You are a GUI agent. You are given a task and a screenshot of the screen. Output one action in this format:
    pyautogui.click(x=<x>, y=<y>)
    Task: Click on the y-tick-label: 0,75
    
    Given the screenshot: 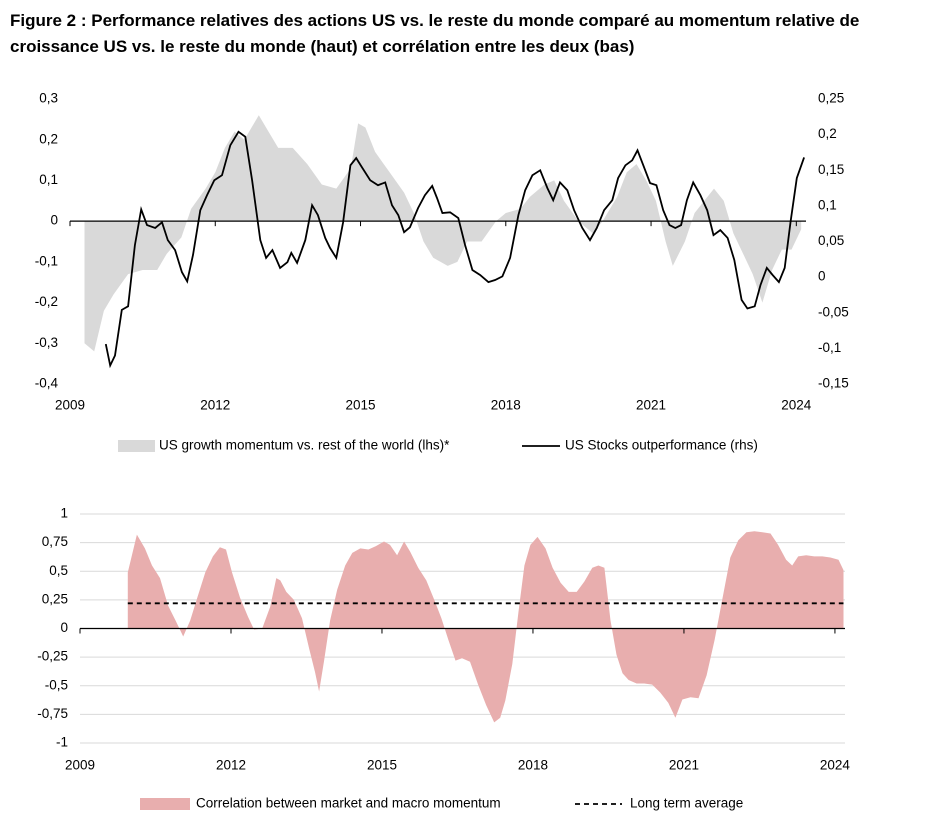 What is the action you would take?
    pyautogui.click(x=55, y=541)
    